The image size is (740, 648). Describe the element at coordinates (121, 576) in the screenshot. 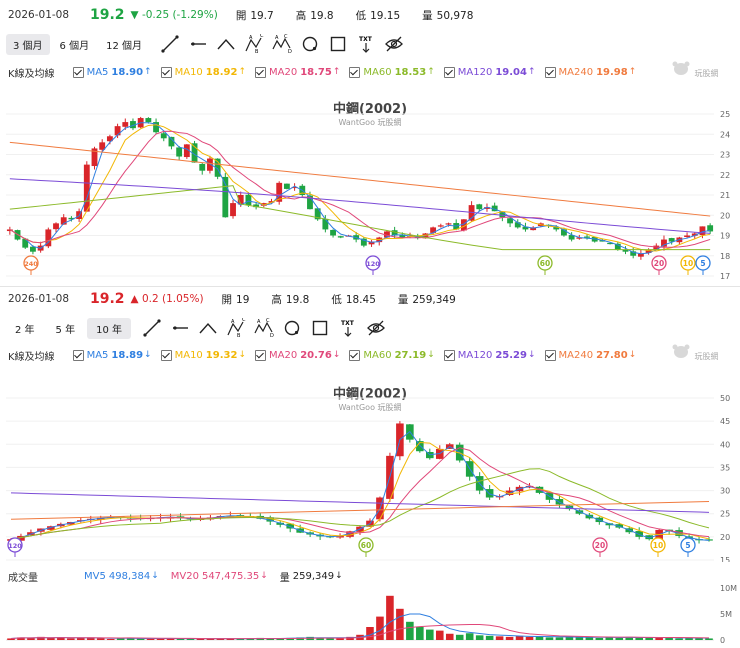

I see `mv5-legend: MV5 498,384 ↓` at that location.